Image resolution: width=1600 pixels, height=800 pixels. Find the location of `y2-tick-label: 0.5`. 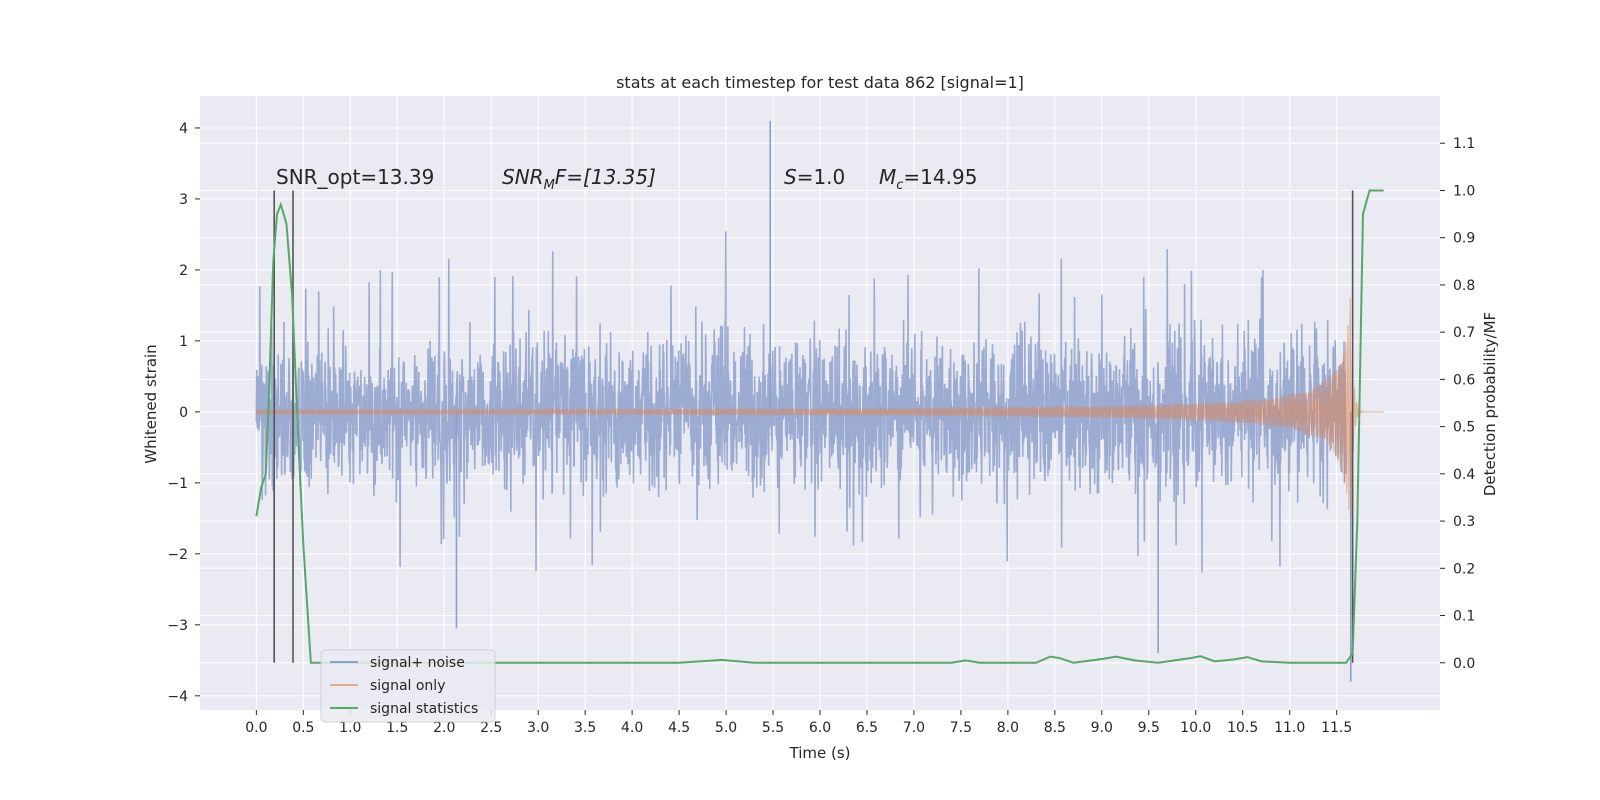

y2-tick-label: 0.5 is located at coordinates (1464, 428).